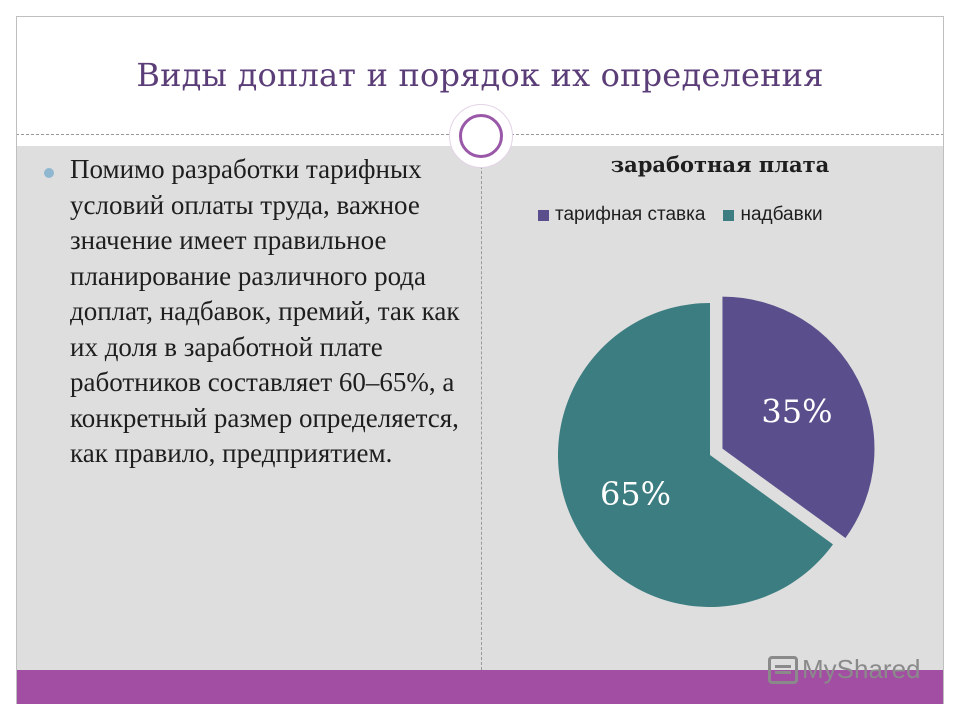 The image size is (960, 720). What do you see at coordinates (695, 455) in the screenshot?
I see `pie-slice-bonus` at bounding box center [695, 455].